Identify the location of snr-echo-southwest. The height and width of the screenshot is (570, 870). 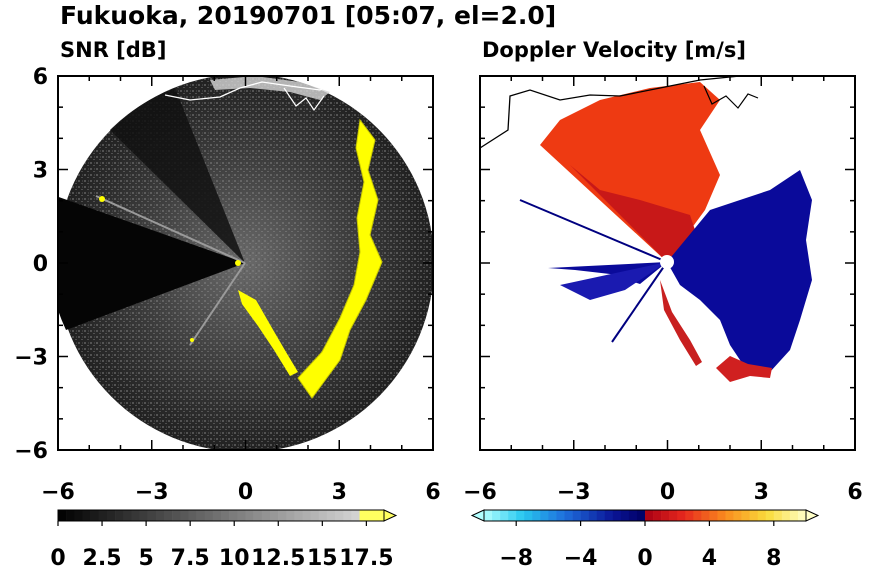
(268, 333).